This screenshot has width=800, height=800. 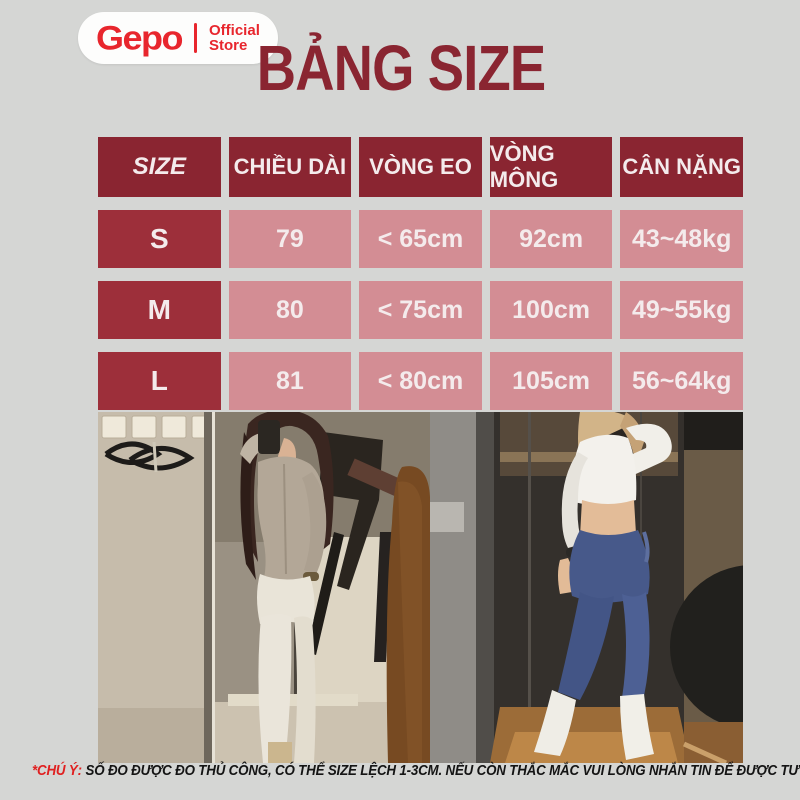 I want to click on row-l-vong-eo: < 80cm, so click(x=420, y=381).